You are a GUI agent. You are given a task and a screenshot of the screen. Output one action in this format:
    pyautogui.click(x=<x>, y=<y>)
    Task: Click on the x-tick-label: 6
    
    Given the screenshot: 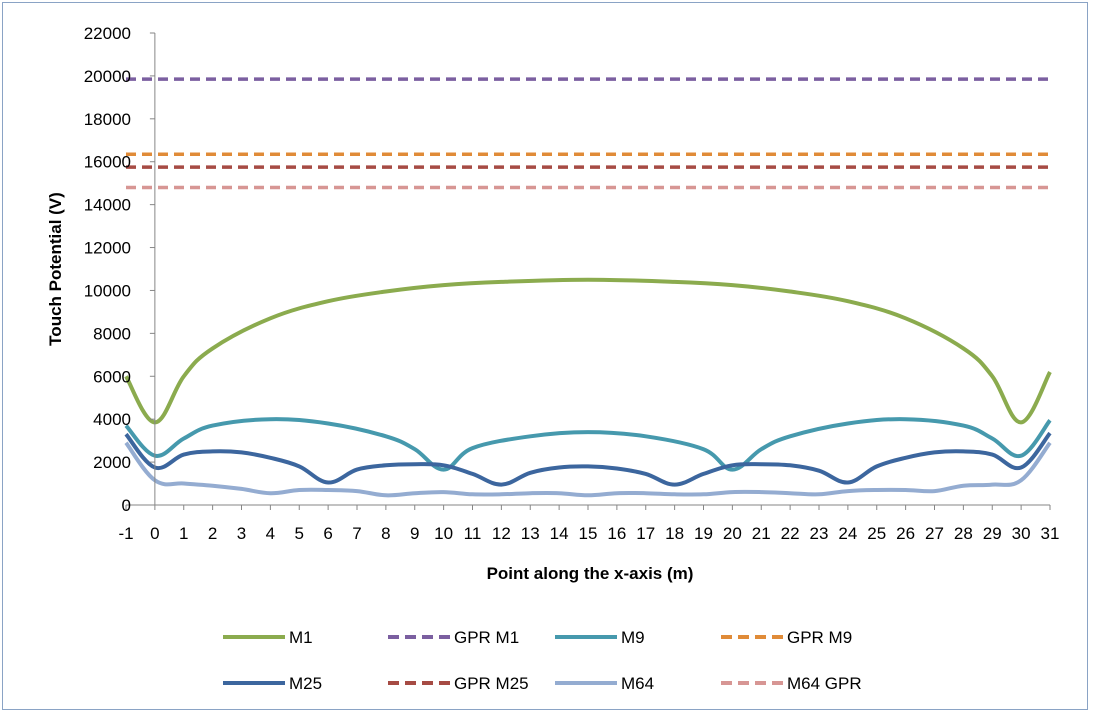 What is the action you would take?
    pyautogui.click(x=327, y=533)
    